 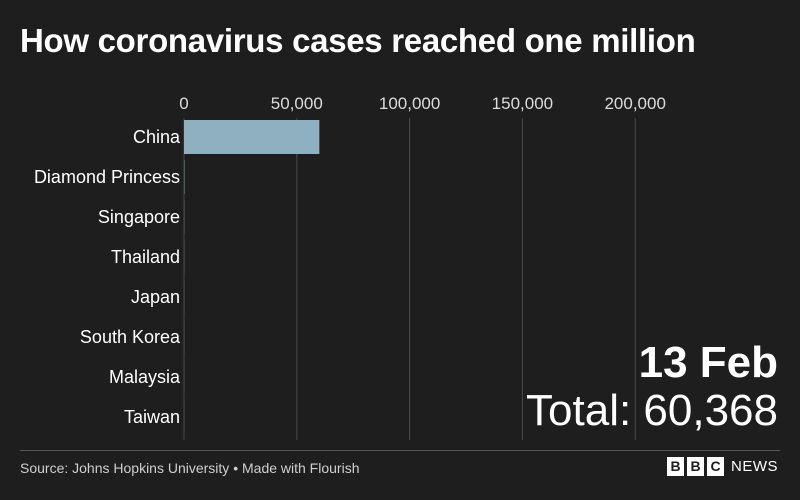 I want to click on x-tick-label: 0, so click(x=183, y=103).